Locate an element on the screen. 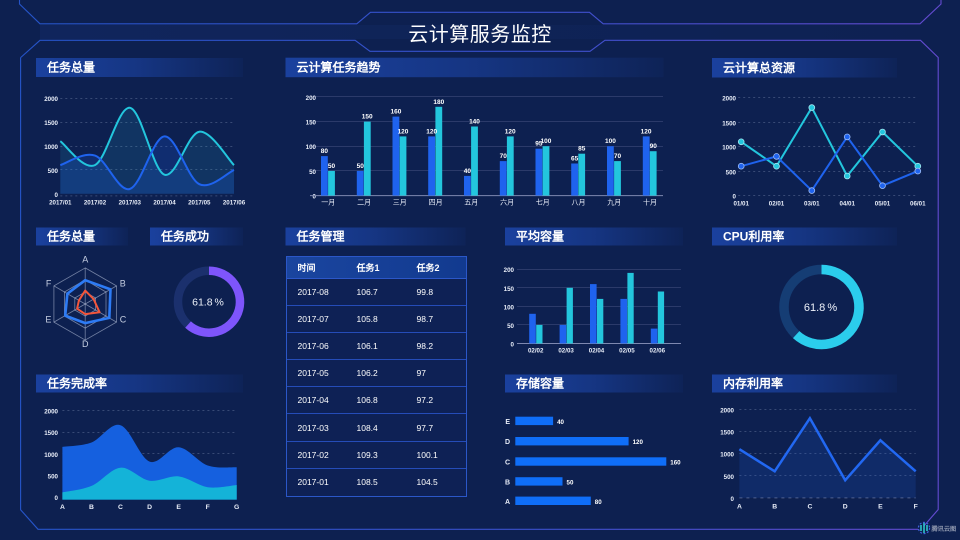 Image resolution: width=960 pixels, height=540 pixels. svg-text: 腾讯云图 is located at coordinates (944, 529).